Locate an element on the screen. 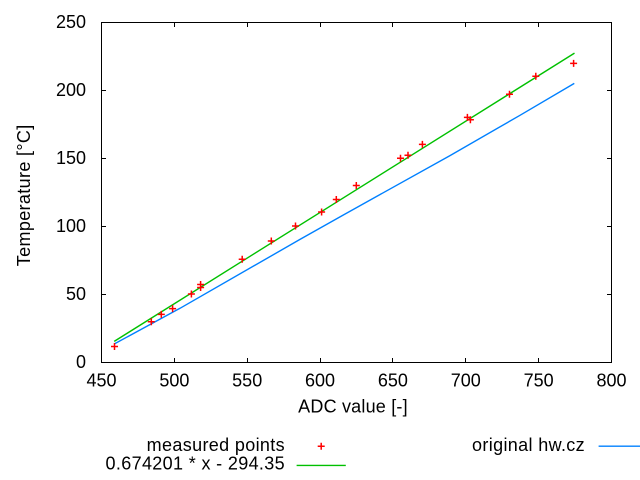 This screenshot has width=640, height=480. svg-text: 550 is located at coordinates (247, 380).